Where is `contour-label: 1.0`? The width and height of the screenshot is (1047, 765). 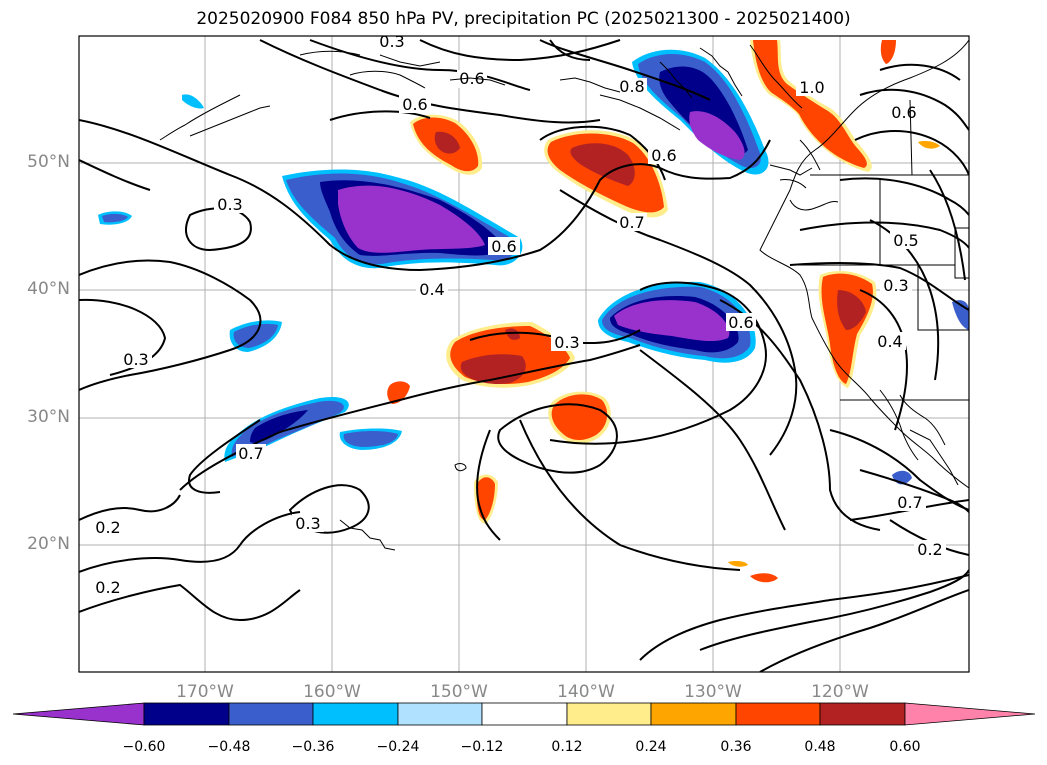 contour-label: 1.0 is located at coordinates (811, 87).